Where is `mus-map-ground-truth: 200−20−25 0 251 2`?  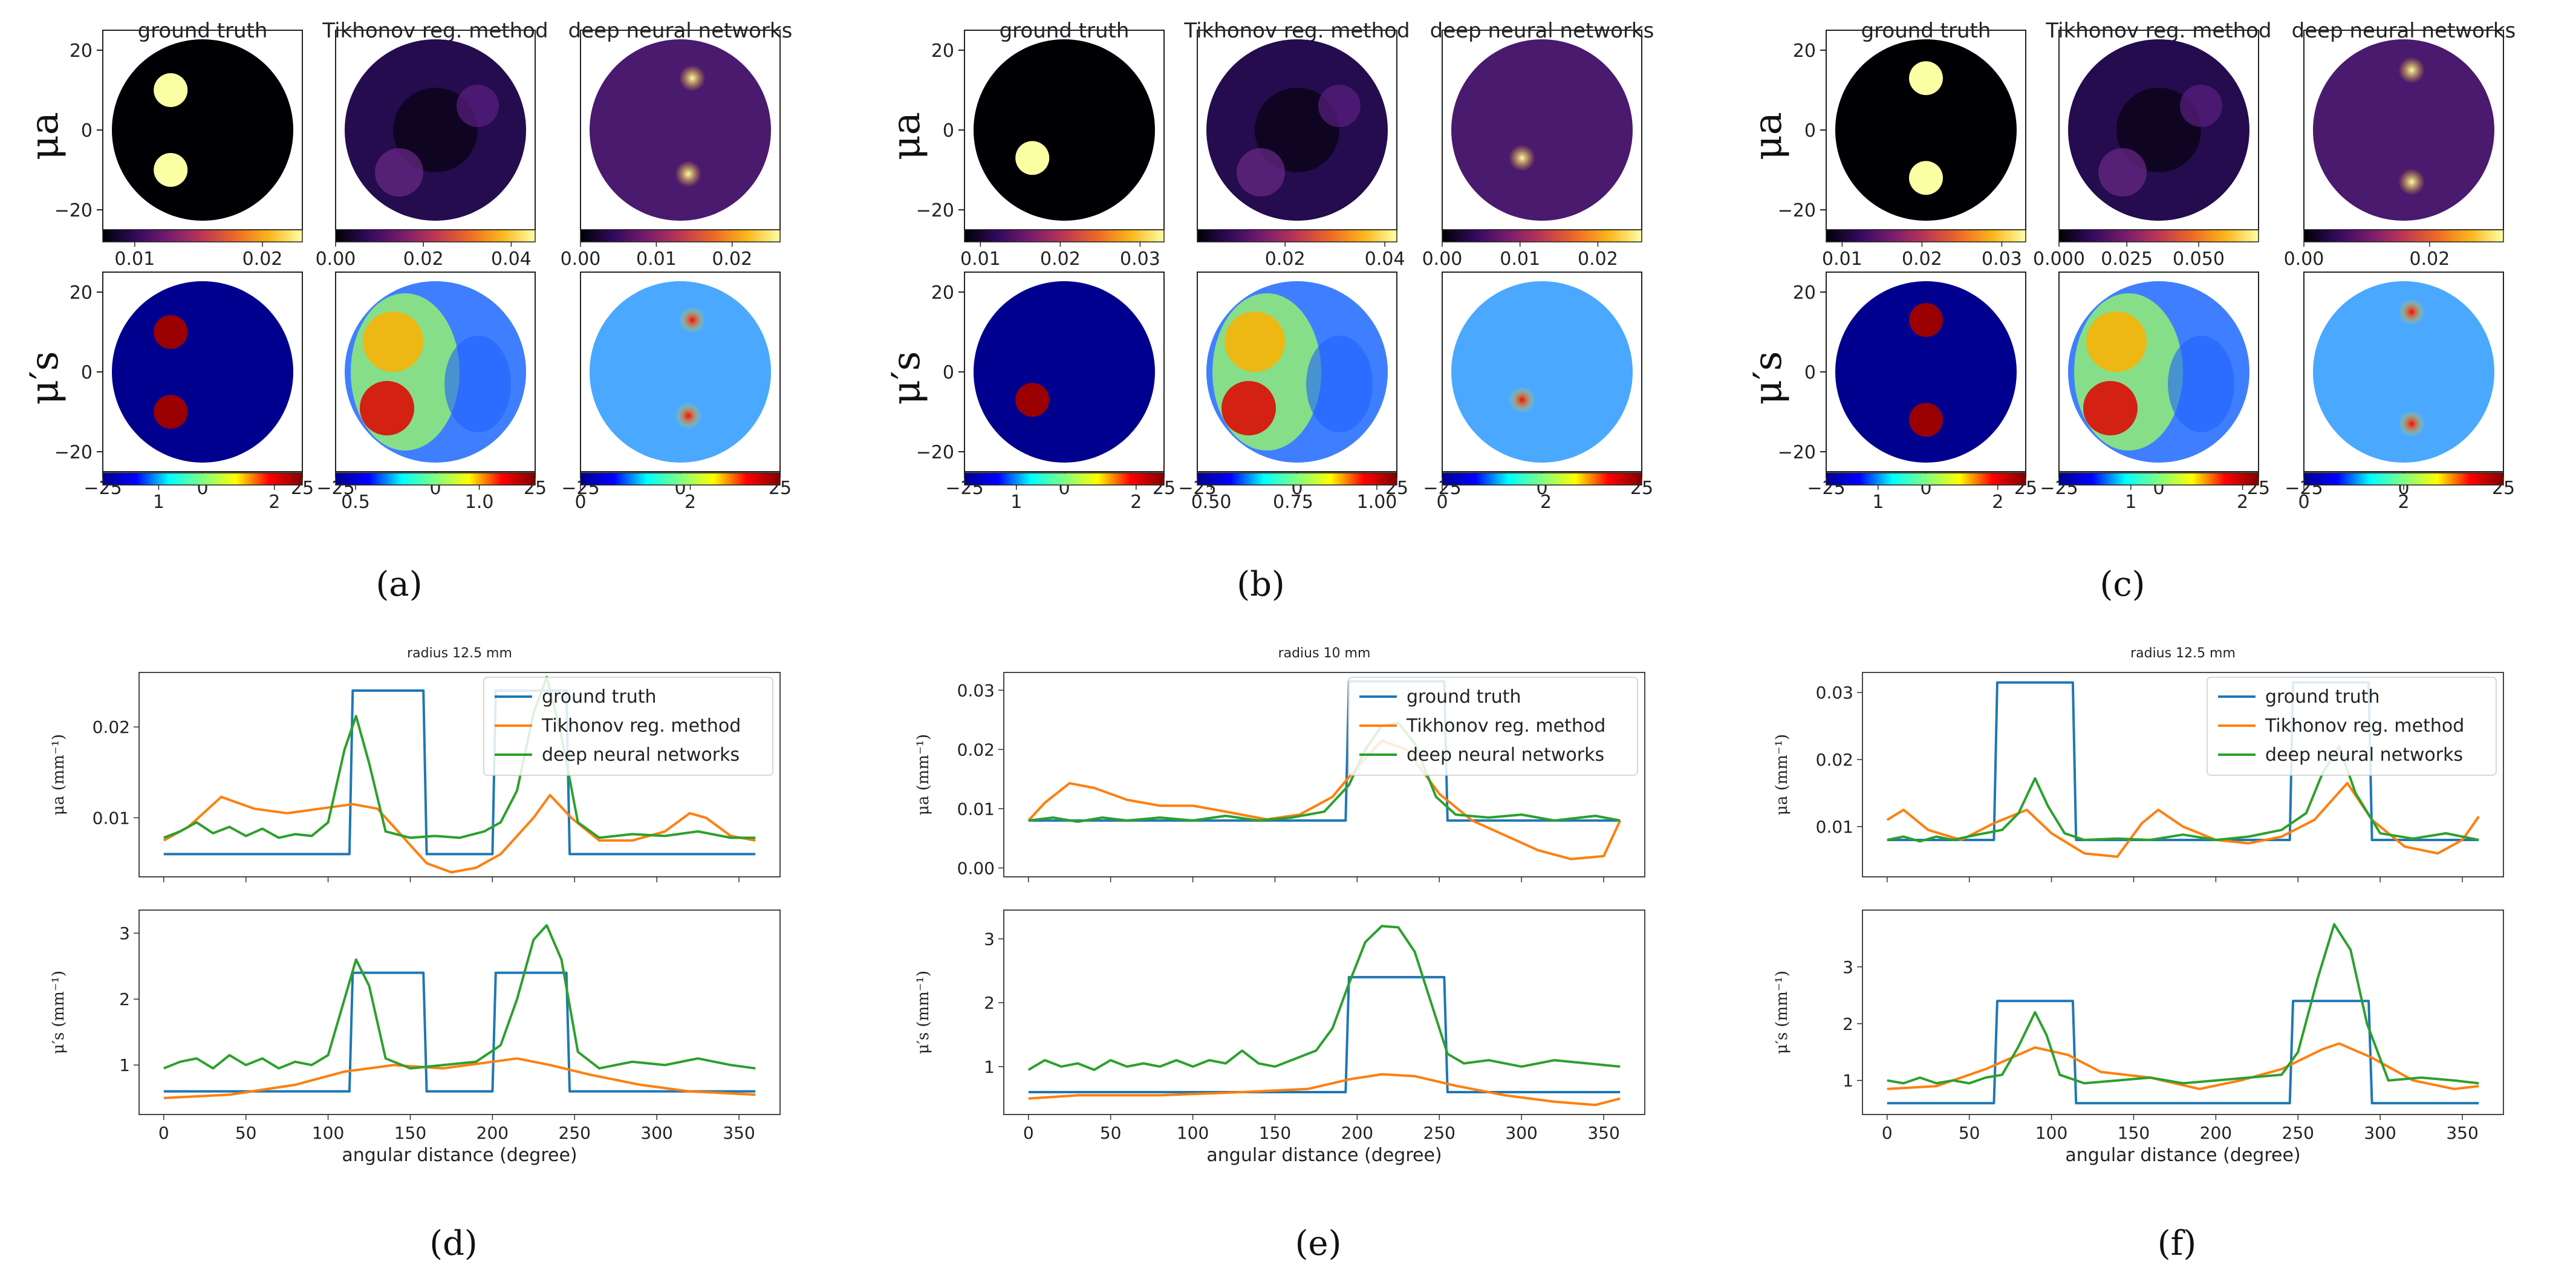
mus-map-ground-truth: 200−20−25 0 251 2 is located at coordinates (1046, 392).